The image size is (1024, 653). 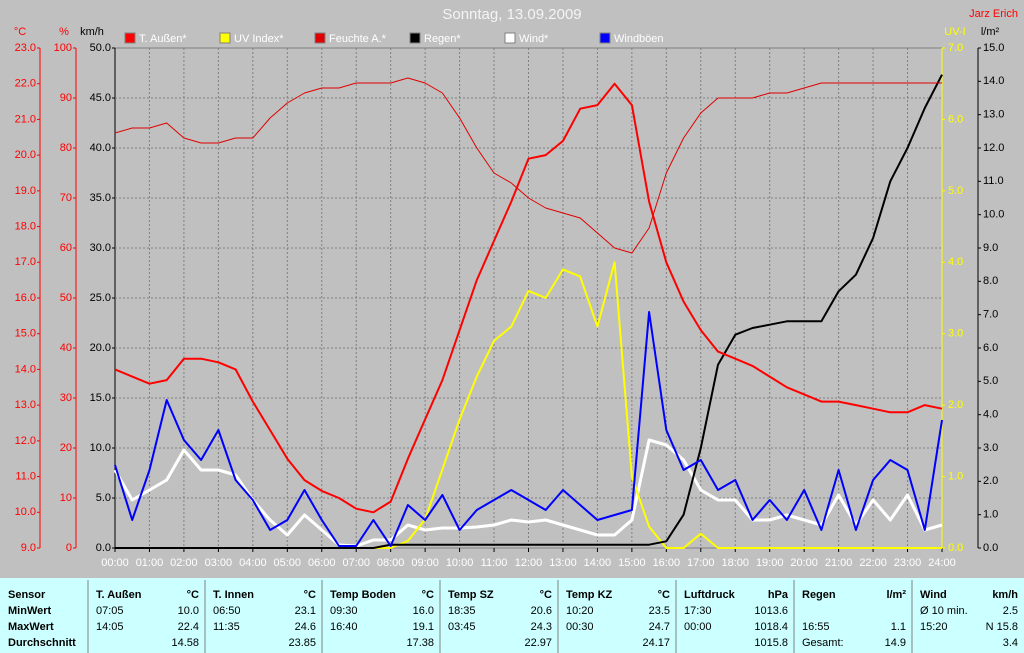 I want to click on cell-value: 16.0, so click(x=423, y=611).